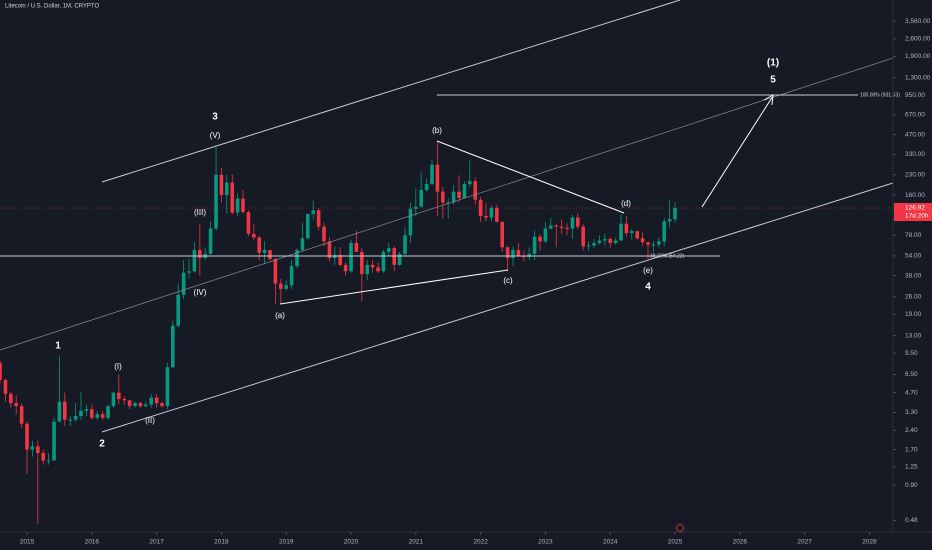 Image resolution: width=932 pixels, height=550 pixels. Describe the element at coordinates (913, 297) in the screenshot. I see `y-tick-label: 26.00` at that location.